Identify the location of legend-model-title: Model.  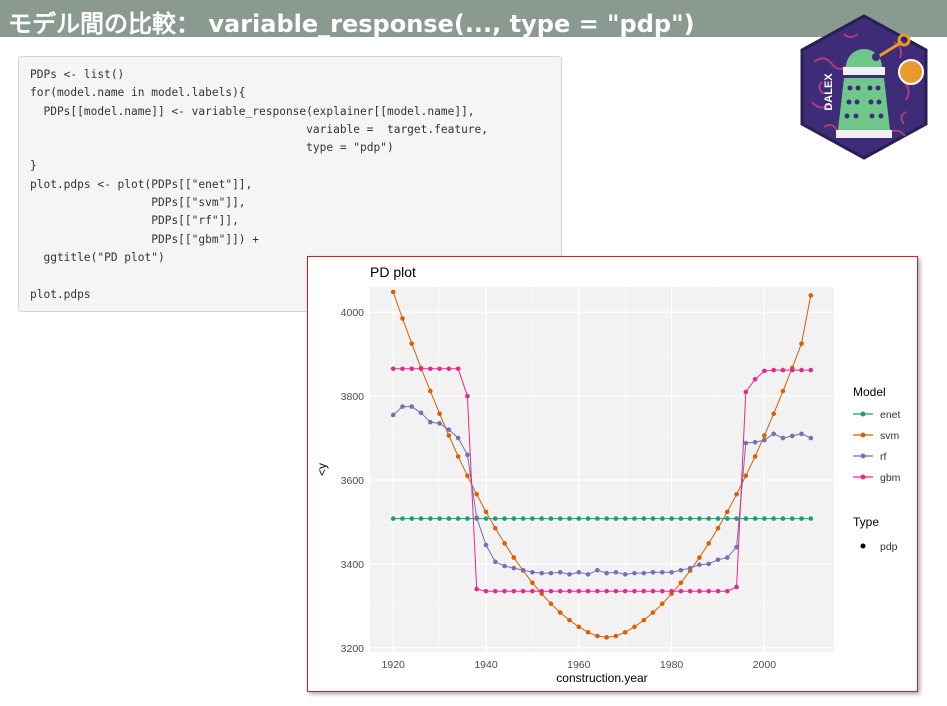
(869, 392).